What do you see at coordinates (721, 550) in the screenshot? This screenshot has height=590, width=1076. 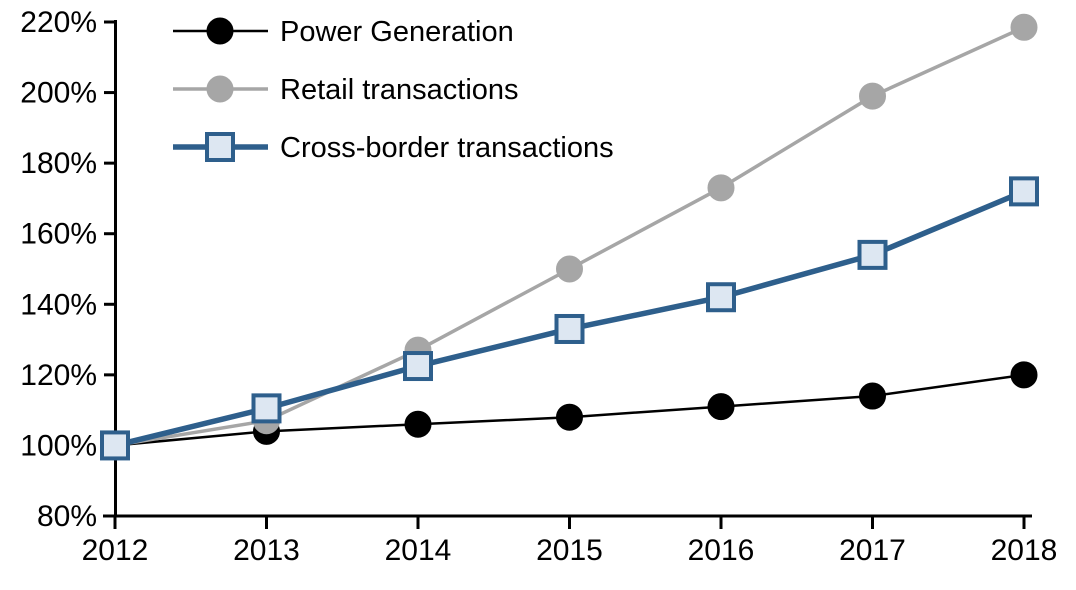 I see `x-tick-label: 2016` at bounding box center [721, 550].